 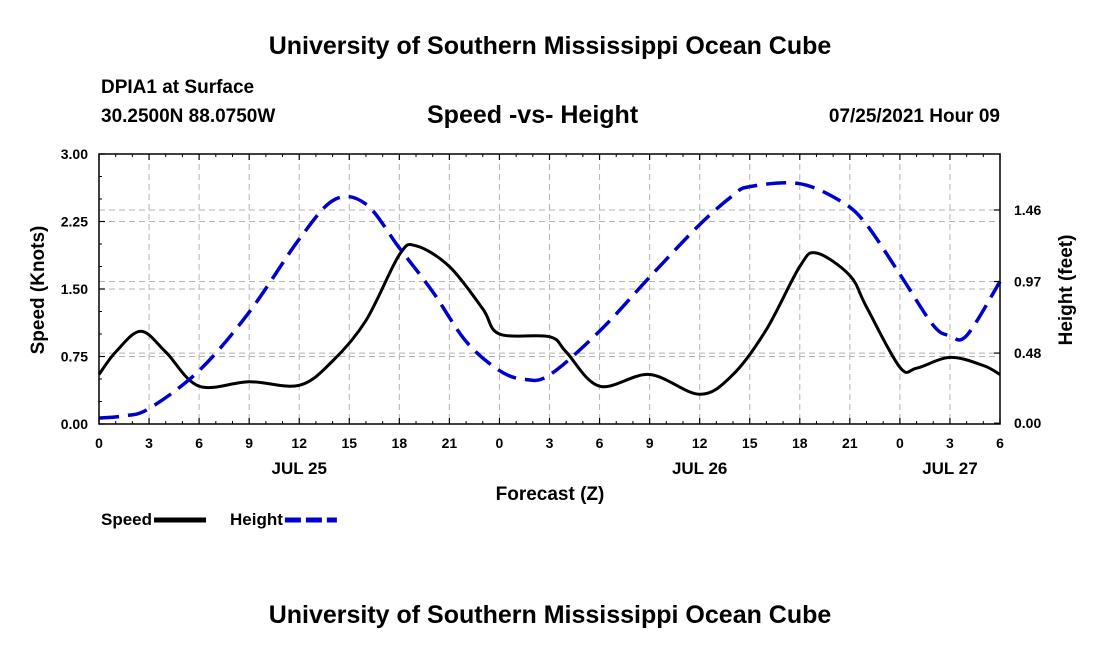 I want to click on y-right-tick-label: 1.46, so click(x=1027, y=210).